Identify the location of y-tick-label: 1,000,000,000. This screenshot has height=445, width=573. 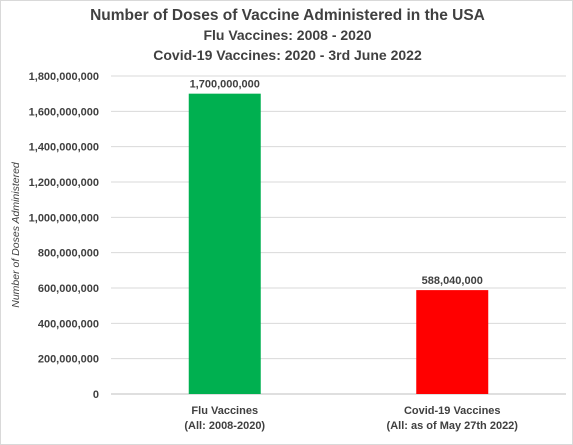
(64, 218).